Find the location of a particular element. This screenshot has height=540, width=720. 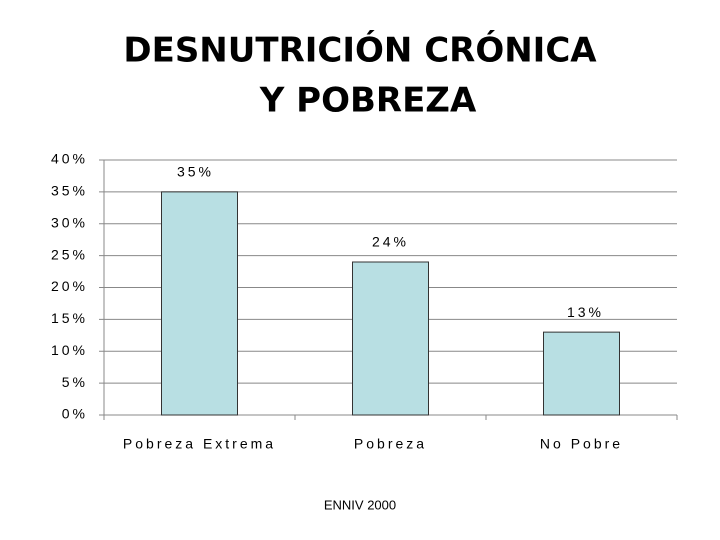

y-tick-label: 20% is located at coordinates (69, 286).